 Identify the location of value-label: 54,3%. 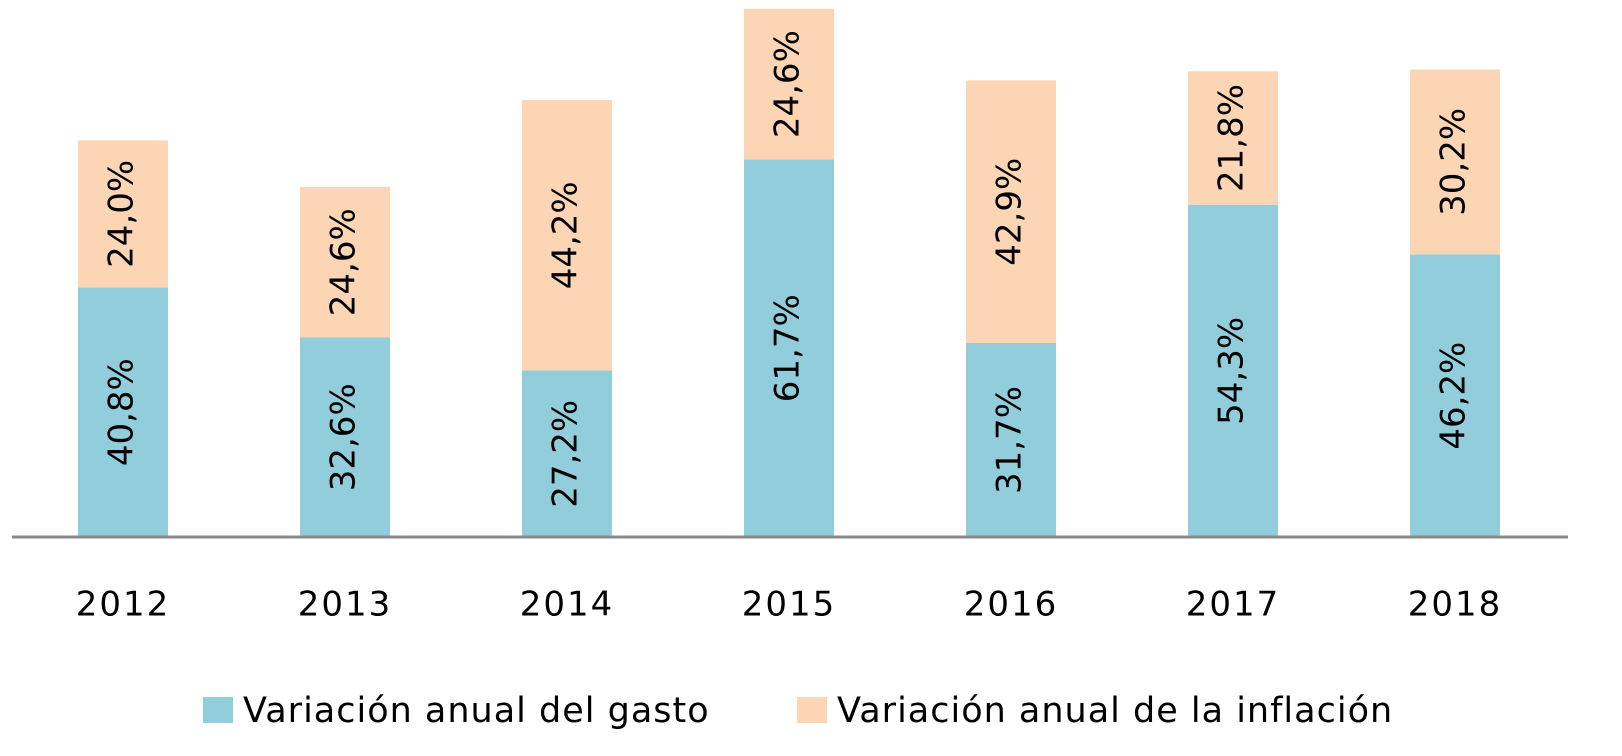
(1232, 371).